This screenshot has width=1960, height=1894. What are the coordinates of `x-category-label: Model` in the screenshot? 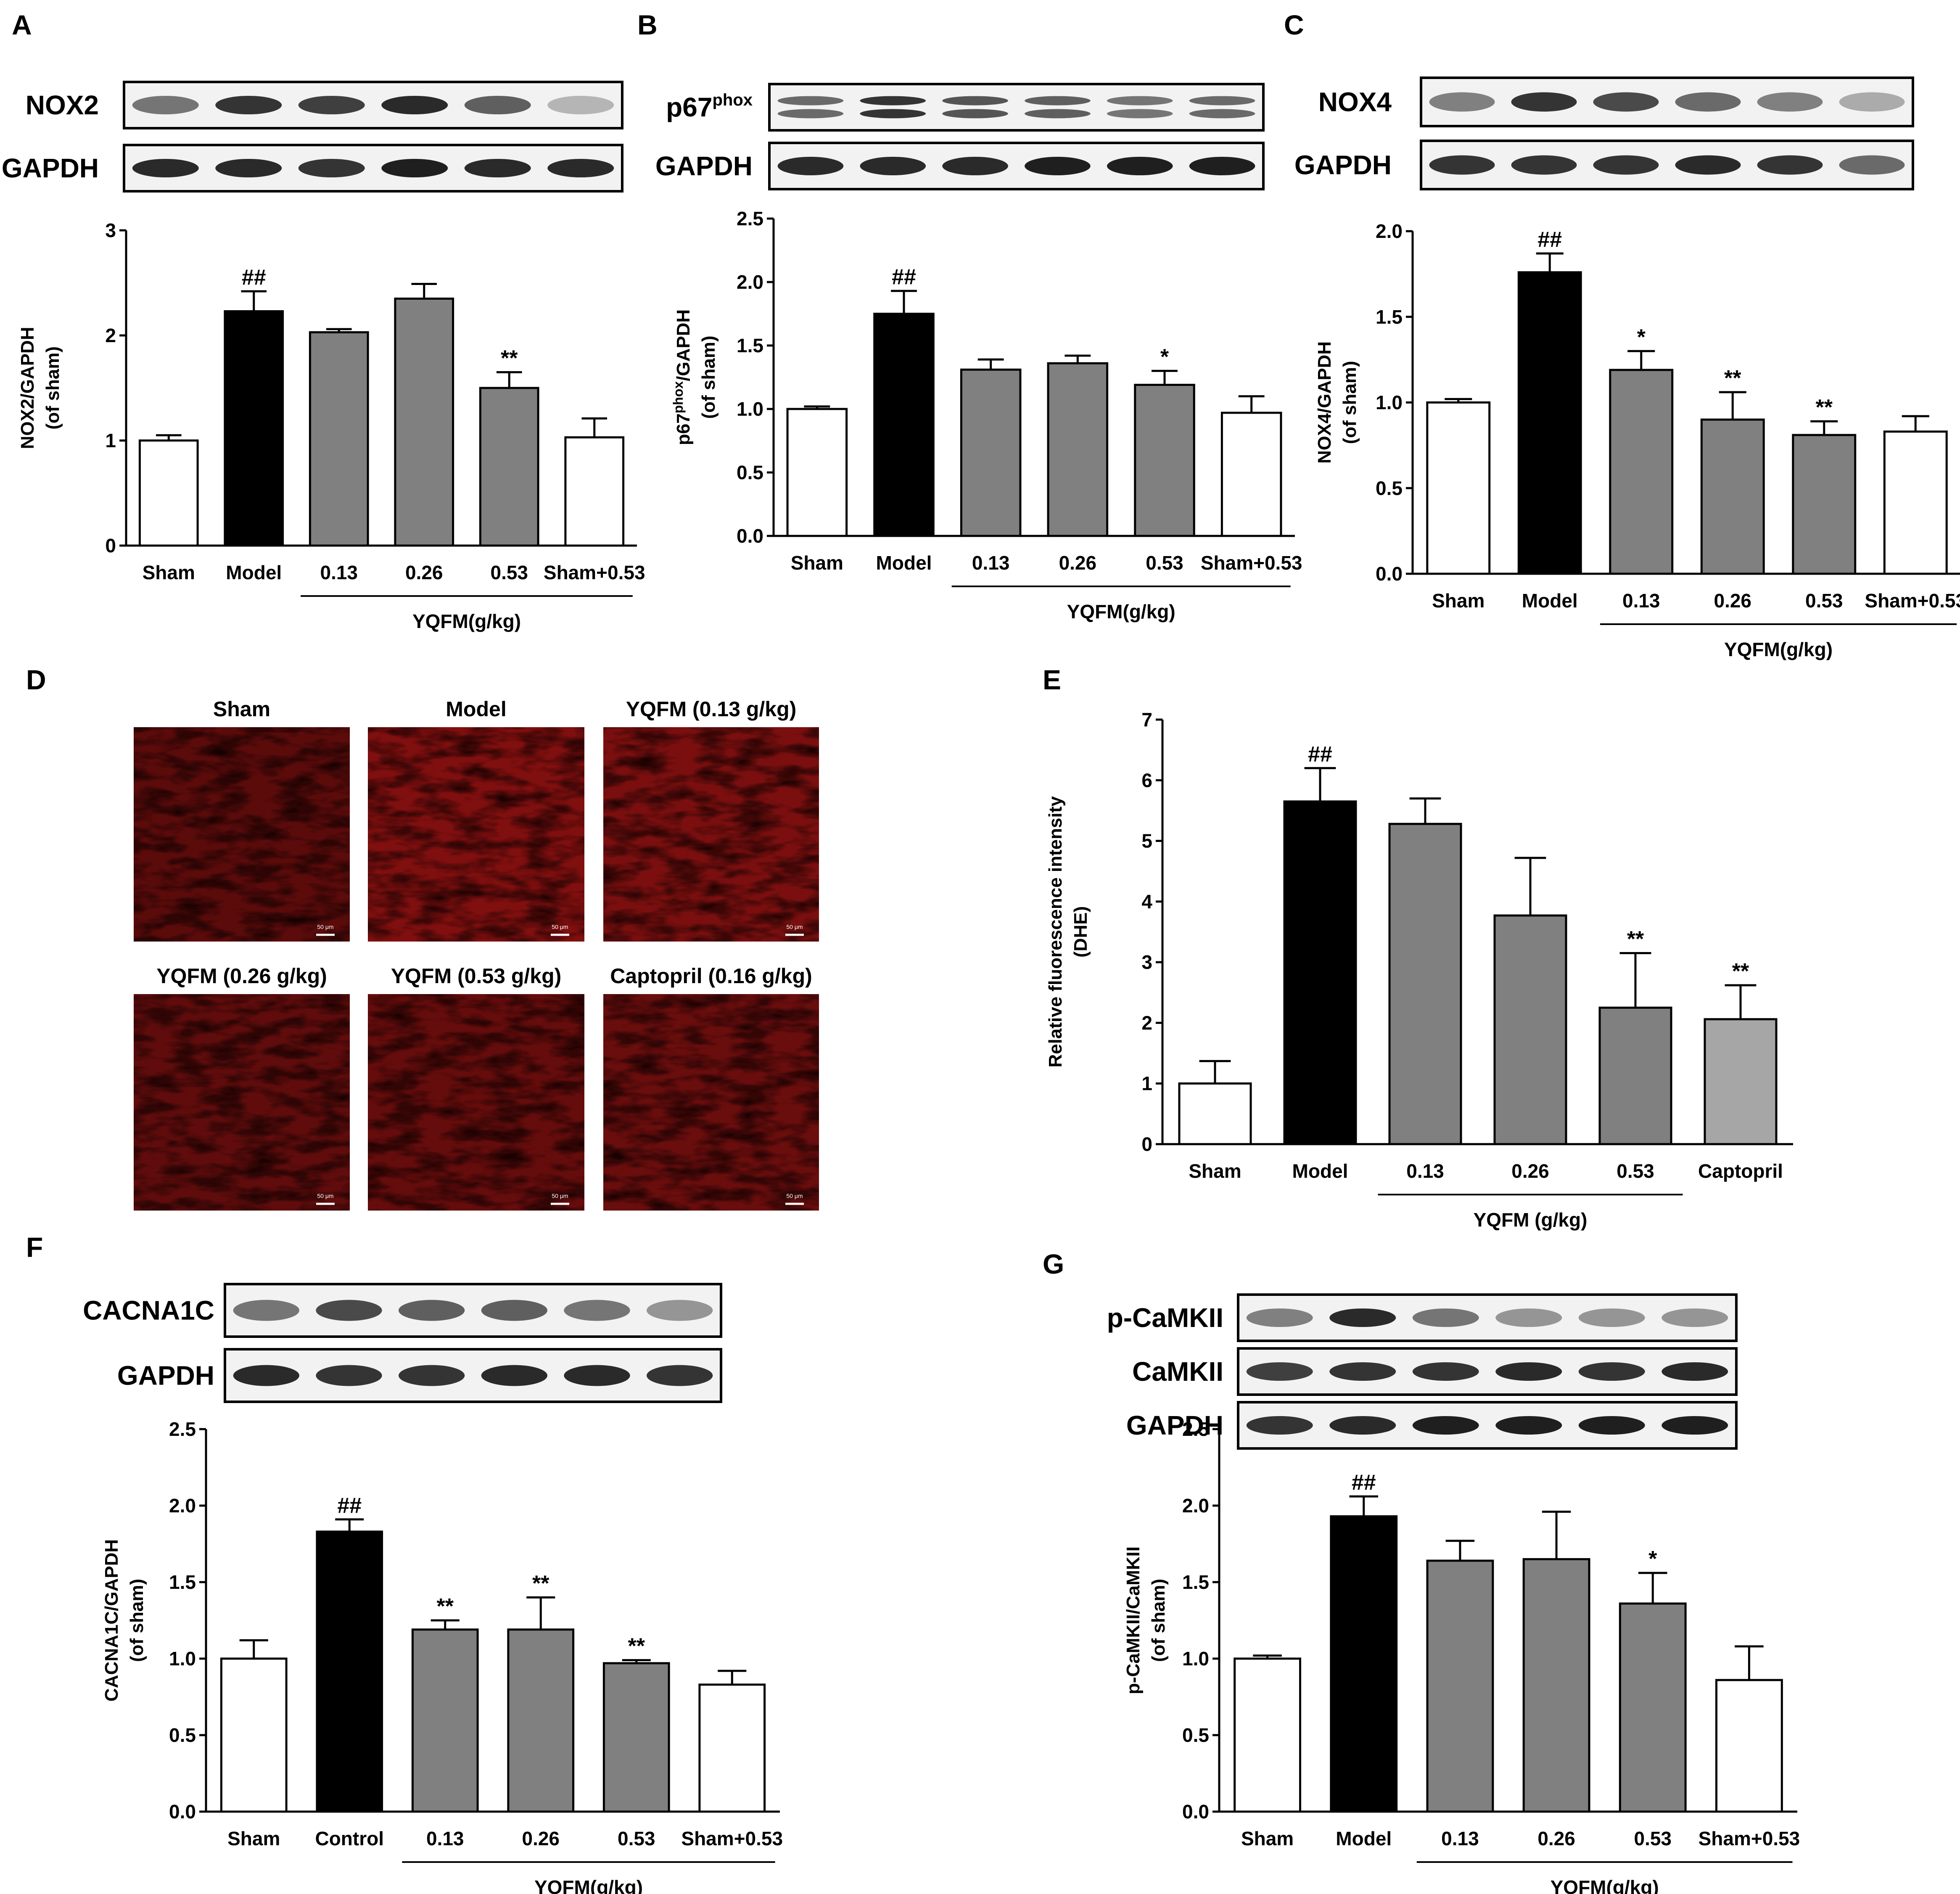 It's located at (1550, 601).